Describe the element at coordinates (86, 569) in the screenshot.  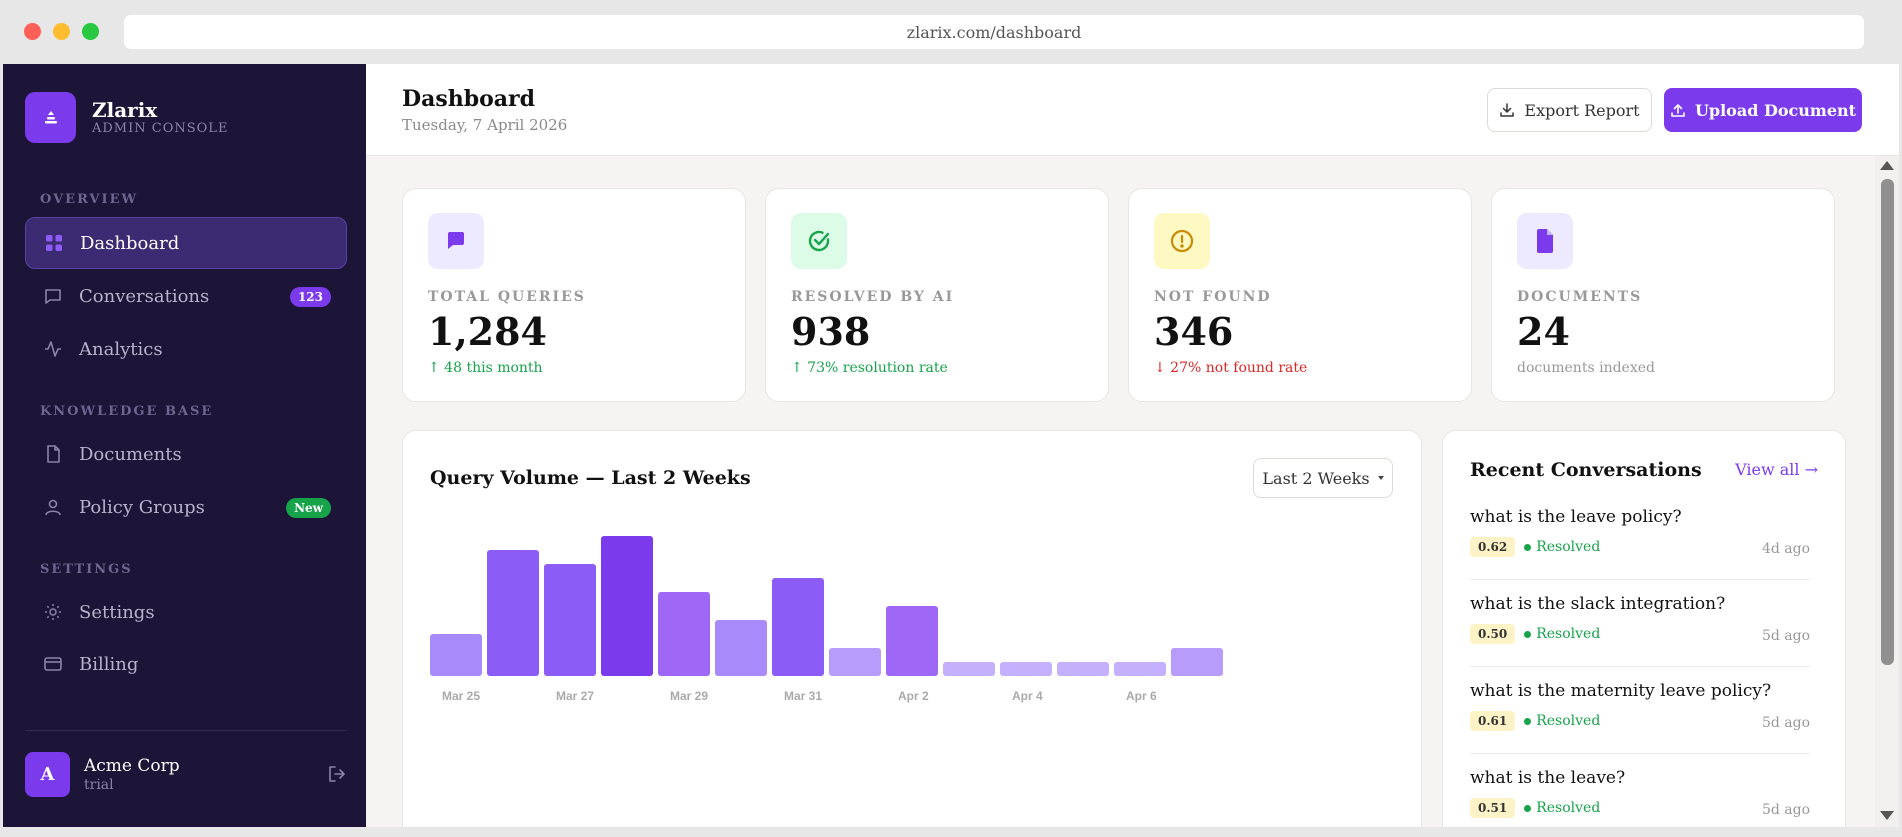
I see `section-label-settings: SETTINGS` at that location.